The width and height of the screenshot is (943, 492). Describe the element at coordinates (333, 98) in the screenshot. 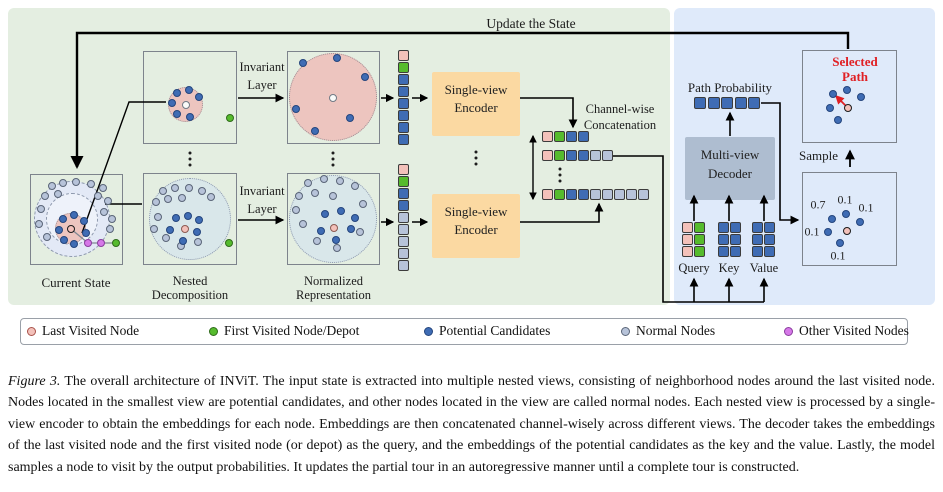

I see `open-node` at that location.